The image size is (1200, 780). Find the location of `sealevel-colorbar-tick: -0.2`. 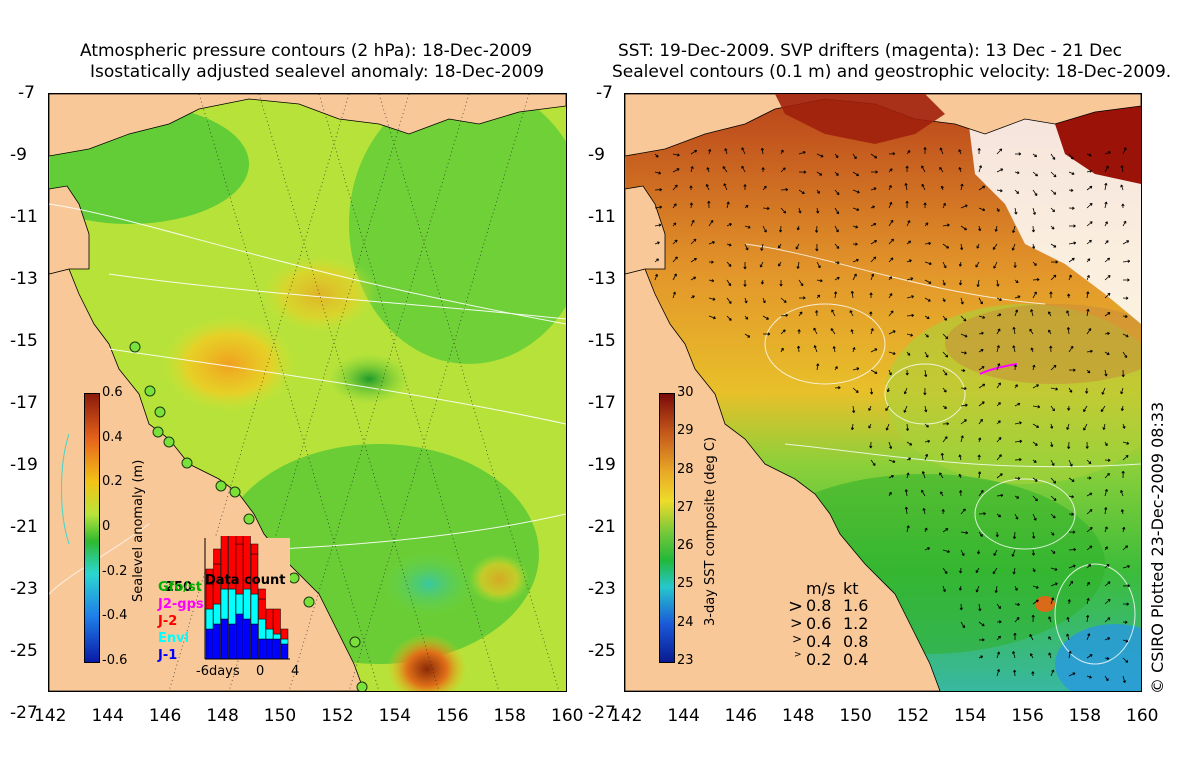

sealevel-colorbar-tick: -0.2 is located at coordinates (115, 571).